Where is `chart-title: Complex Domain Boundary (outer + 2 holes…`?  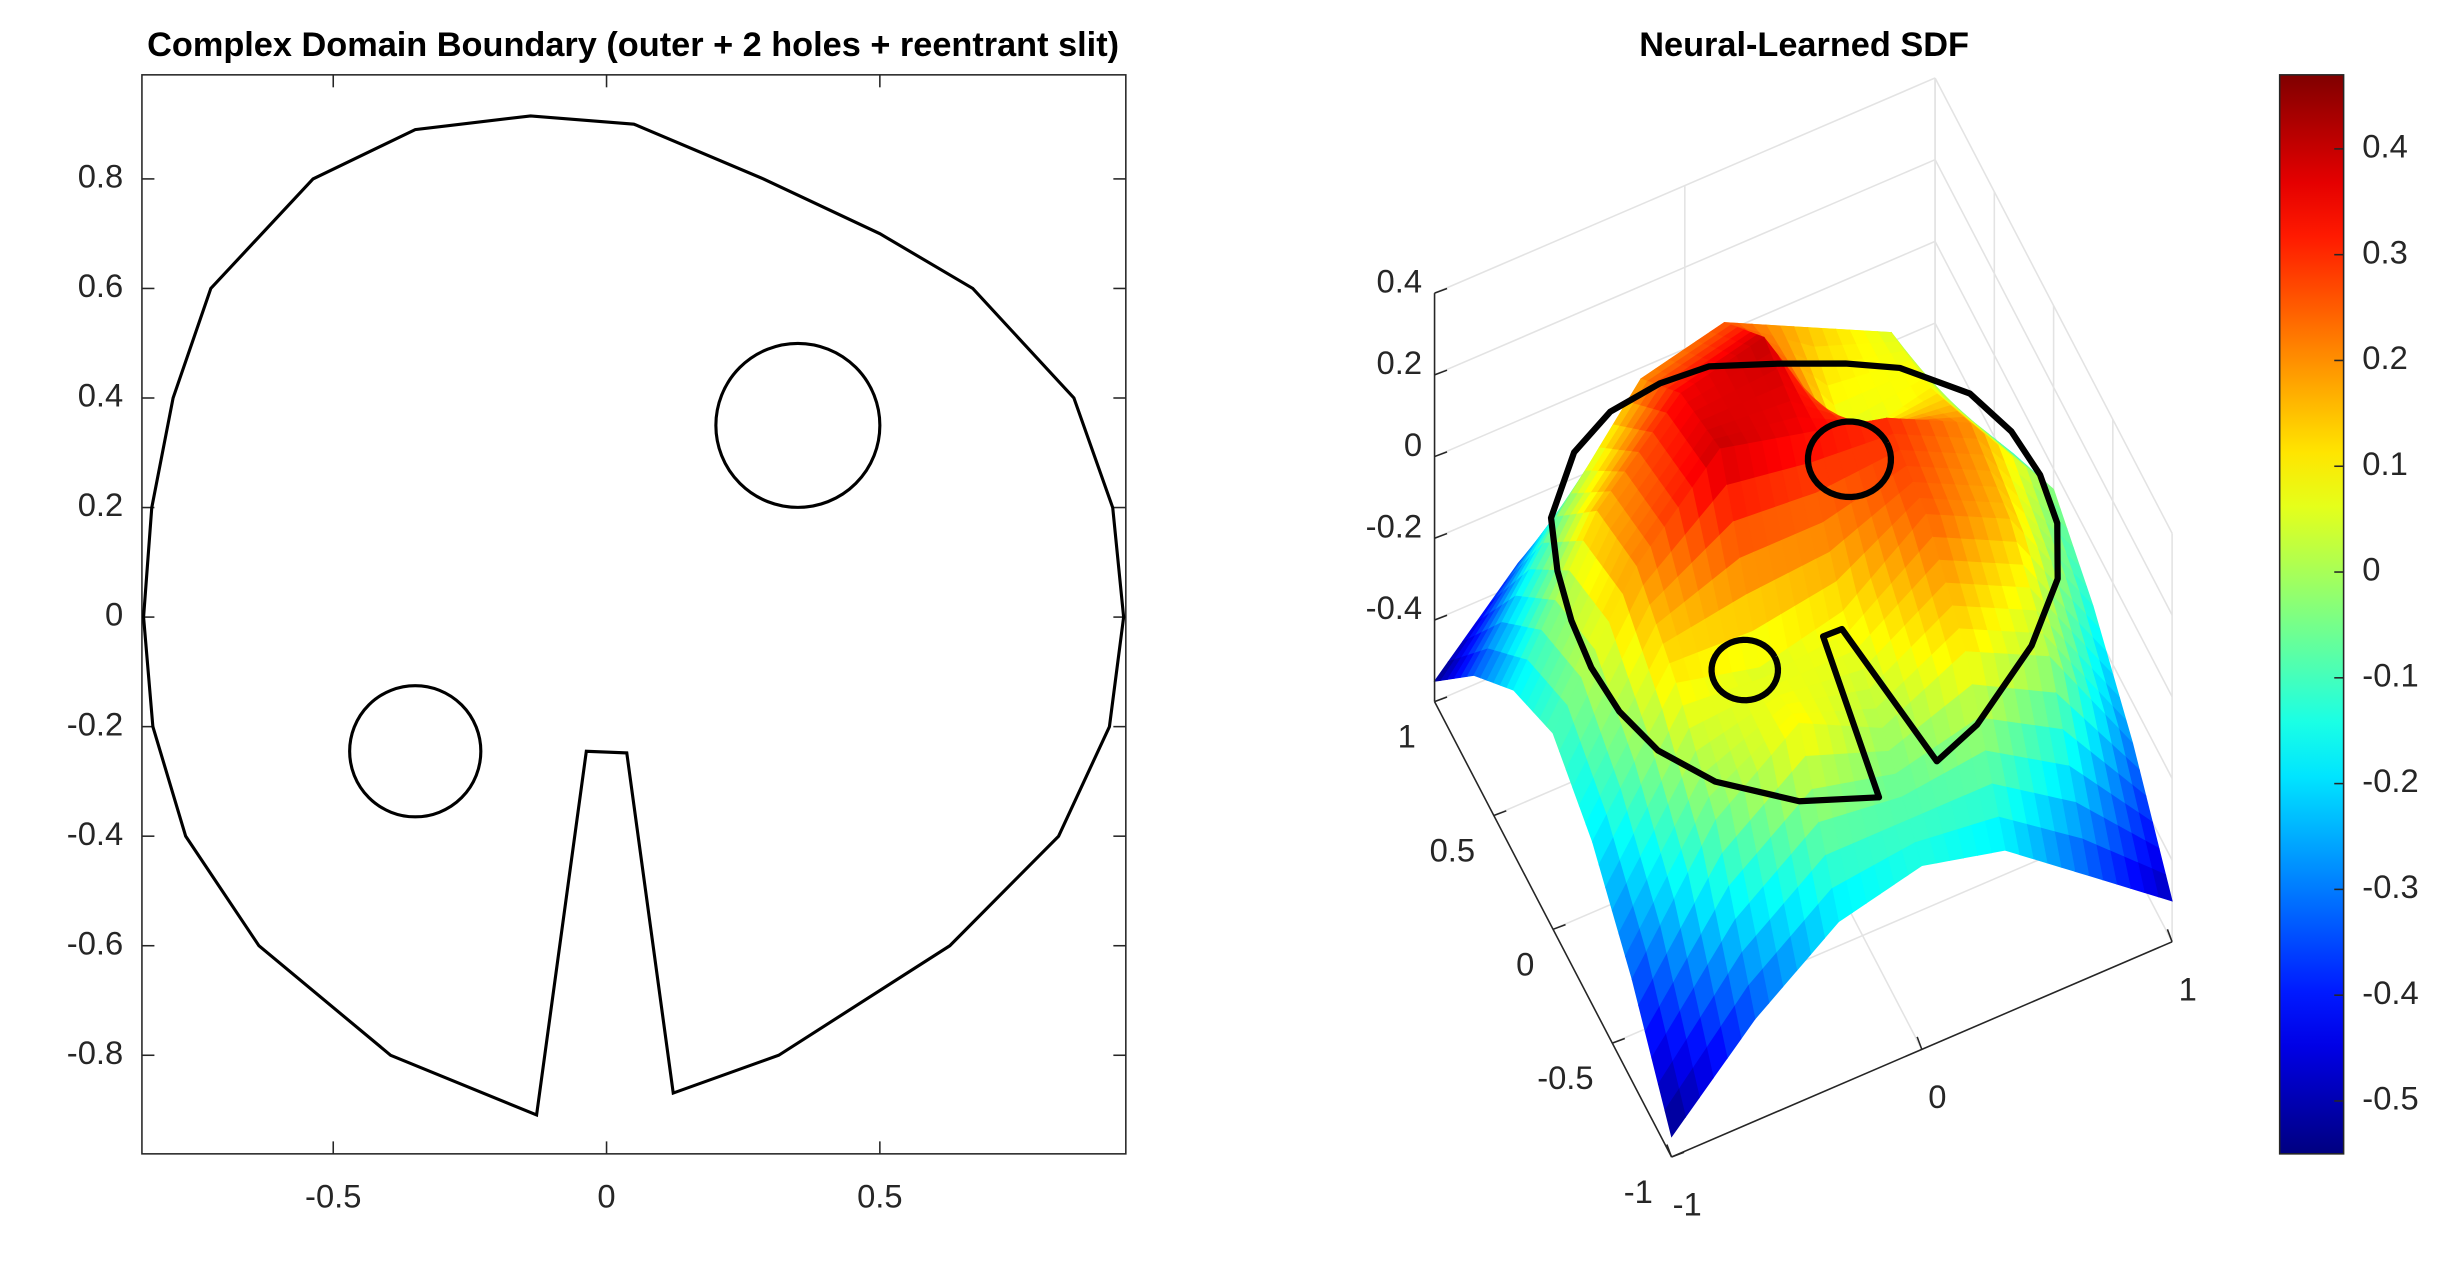
chart-title: Complex Domain Boundary (outer + 2 holes… is located at coordinates (633, 45).